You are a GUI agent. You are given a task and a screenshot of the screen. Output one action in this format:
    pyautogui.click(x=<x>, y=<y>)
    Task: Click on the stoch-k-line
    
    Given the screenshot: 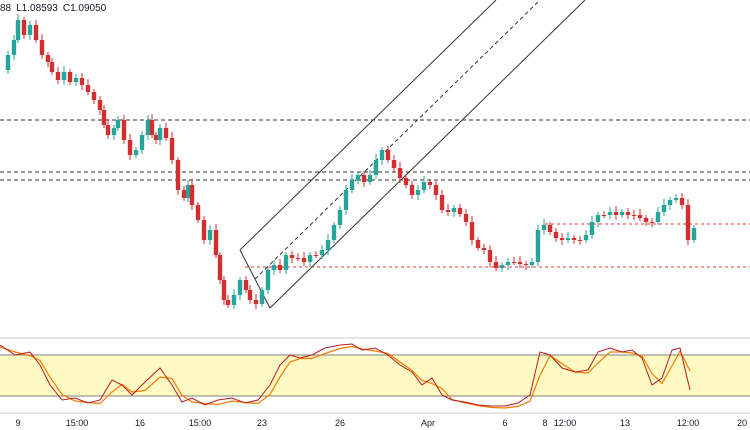 What is the action you would take?
    pyautogui.click(x=345, y=375)
    